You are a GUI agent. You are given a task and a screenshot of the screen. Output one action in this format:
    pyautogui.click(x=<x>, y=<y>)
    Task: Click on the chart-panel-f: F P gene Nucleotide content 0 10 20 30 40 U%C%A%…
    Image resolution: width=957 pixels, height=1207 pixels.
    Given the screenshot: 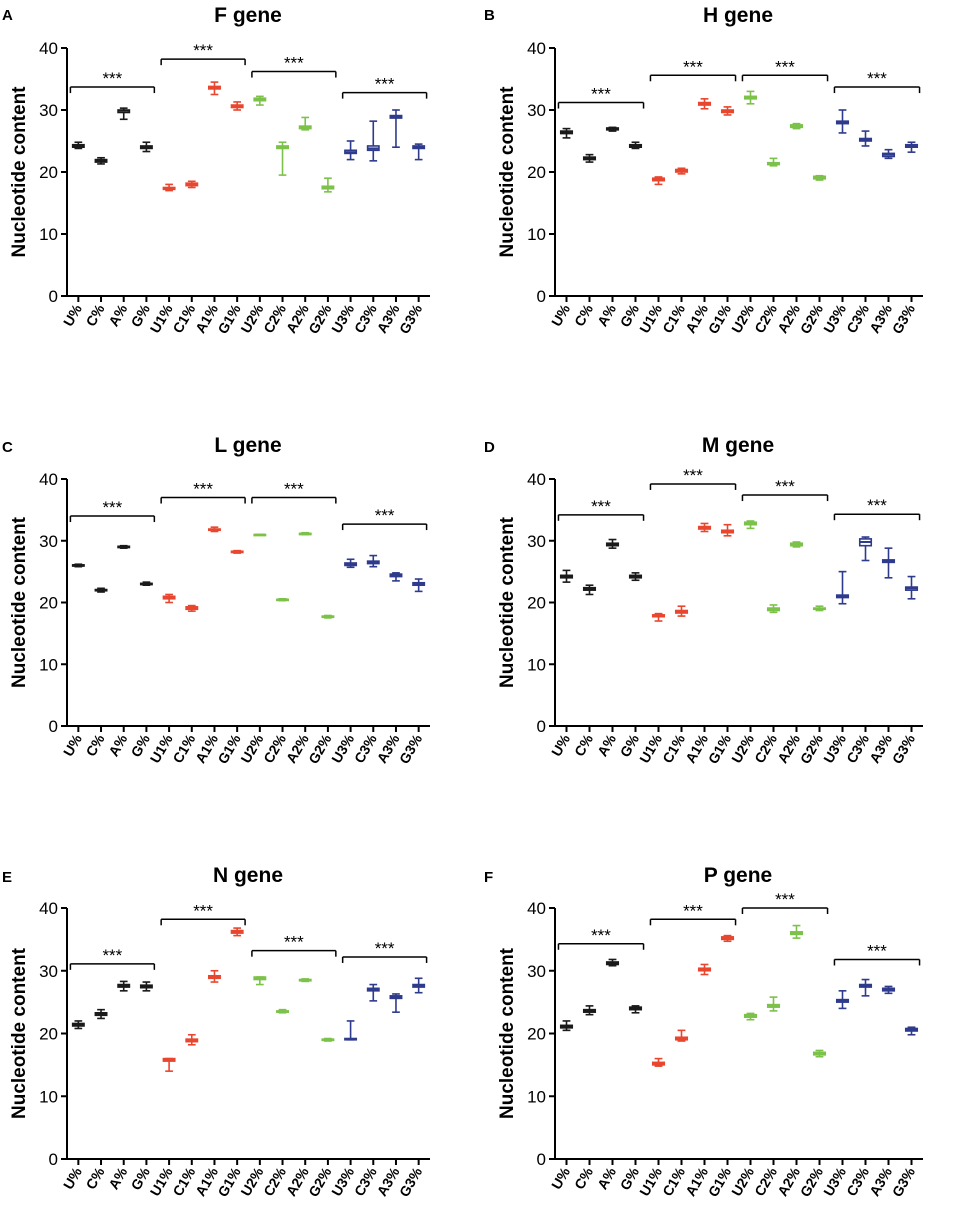 What is the action you would take?
    pyautogui.click(x=703, y=1031)
    